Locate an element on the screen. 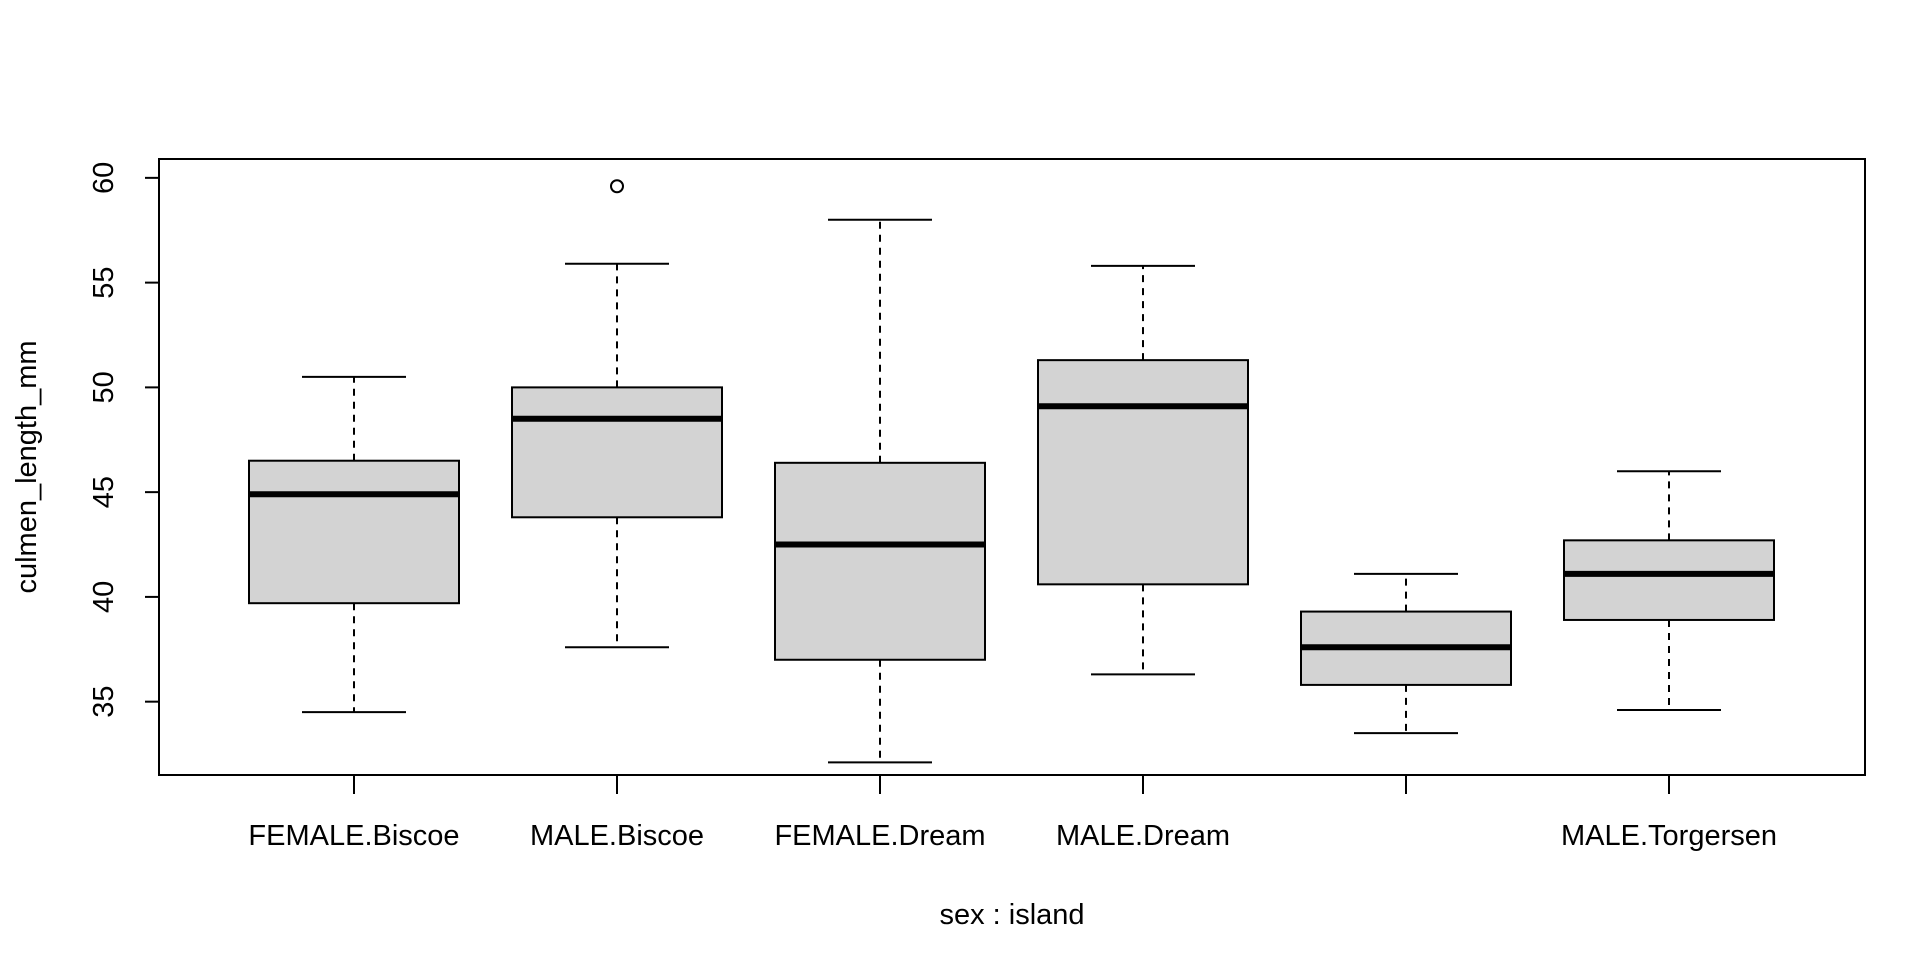 Image resolution: width=1920 pixels, height=960 pixels. x-axis-title: sex : island is located at coordinates (1011, 915).